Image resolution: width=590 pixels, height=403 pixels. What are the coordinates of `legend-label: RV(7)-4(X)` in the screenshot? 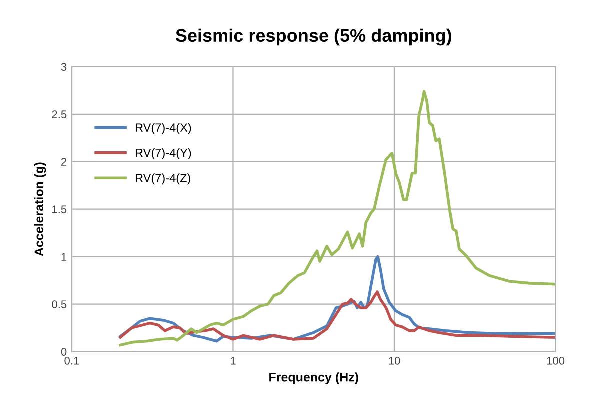 It's located at (164, 128).